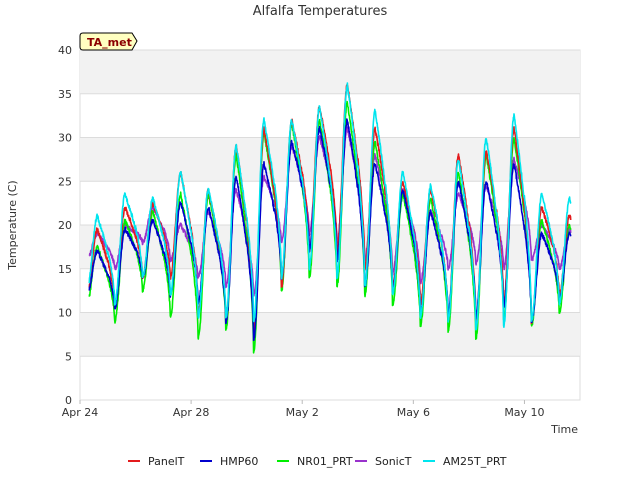 This screenshot has width=640, height=480. I want to click on ta-met-badge: TA_met, so click(108, 41).